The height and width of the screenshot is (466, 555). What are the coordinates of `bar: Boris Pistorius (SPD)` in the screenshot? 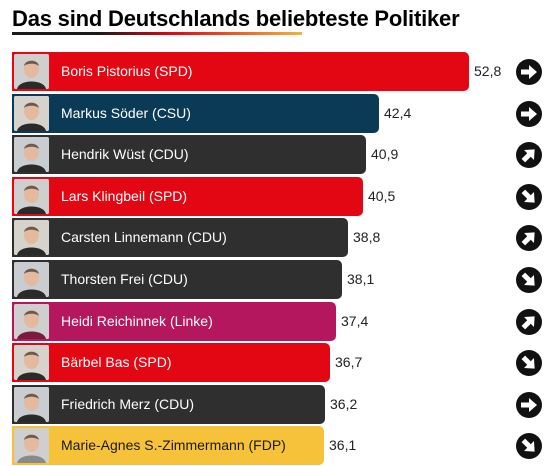 It's located at (240, 71).